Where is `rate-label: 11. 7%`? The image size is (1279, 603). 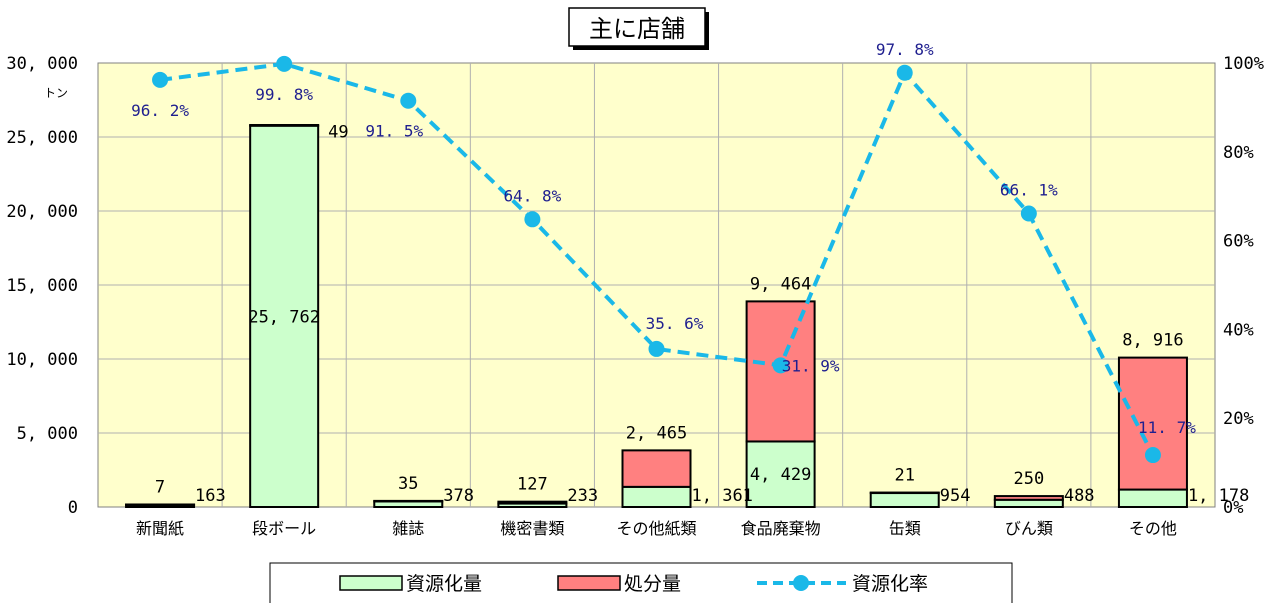
rate-label: 11. 7% is located at coordinates (1167, 427).